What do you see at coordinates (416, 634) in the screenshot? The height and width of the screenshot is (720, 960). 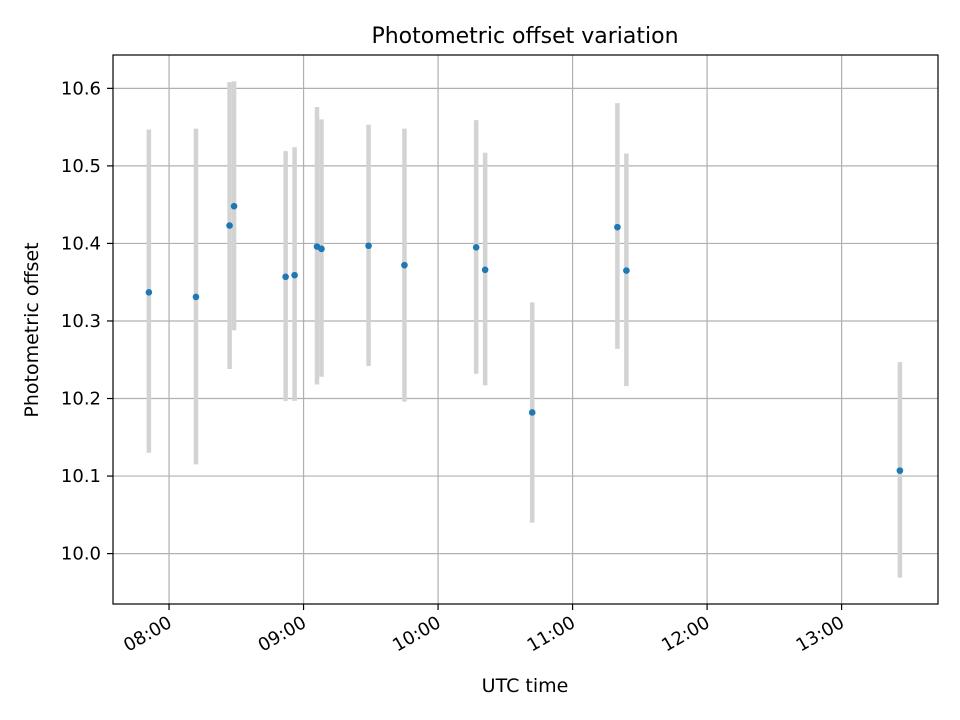 I see `x-tick-label: 10:00` at bounding box center [416, 634].